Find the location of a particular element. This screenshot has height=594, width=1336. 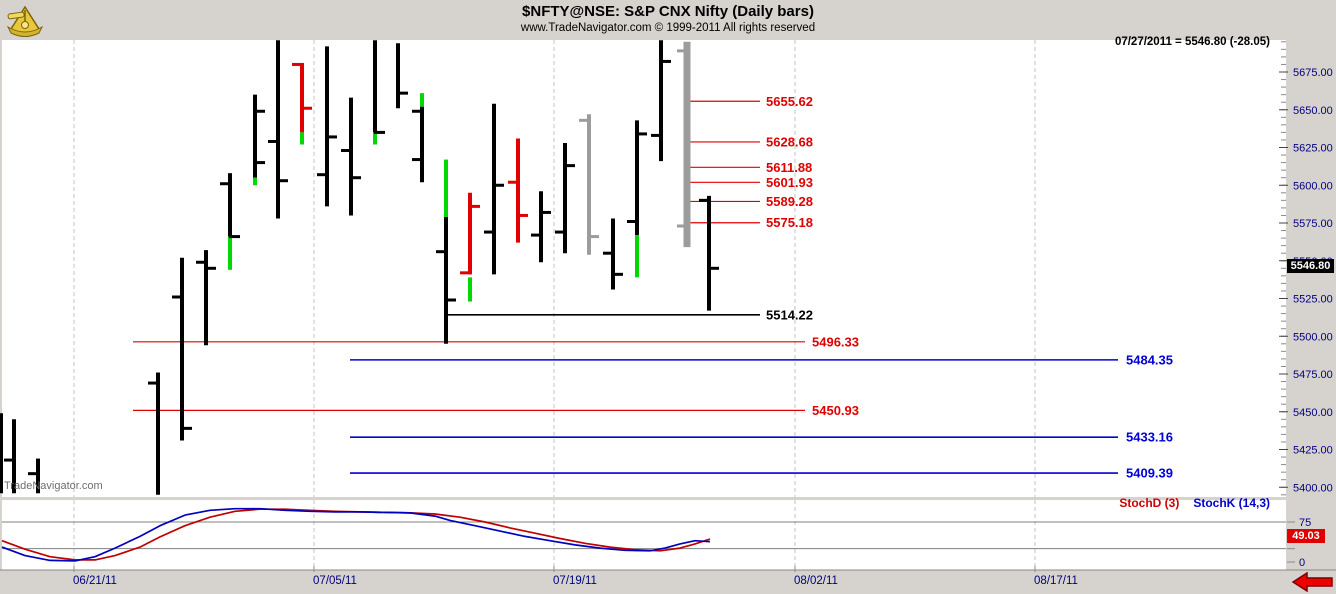

last-price-badge: 5546.80 is located at coordinates (1310, 266).